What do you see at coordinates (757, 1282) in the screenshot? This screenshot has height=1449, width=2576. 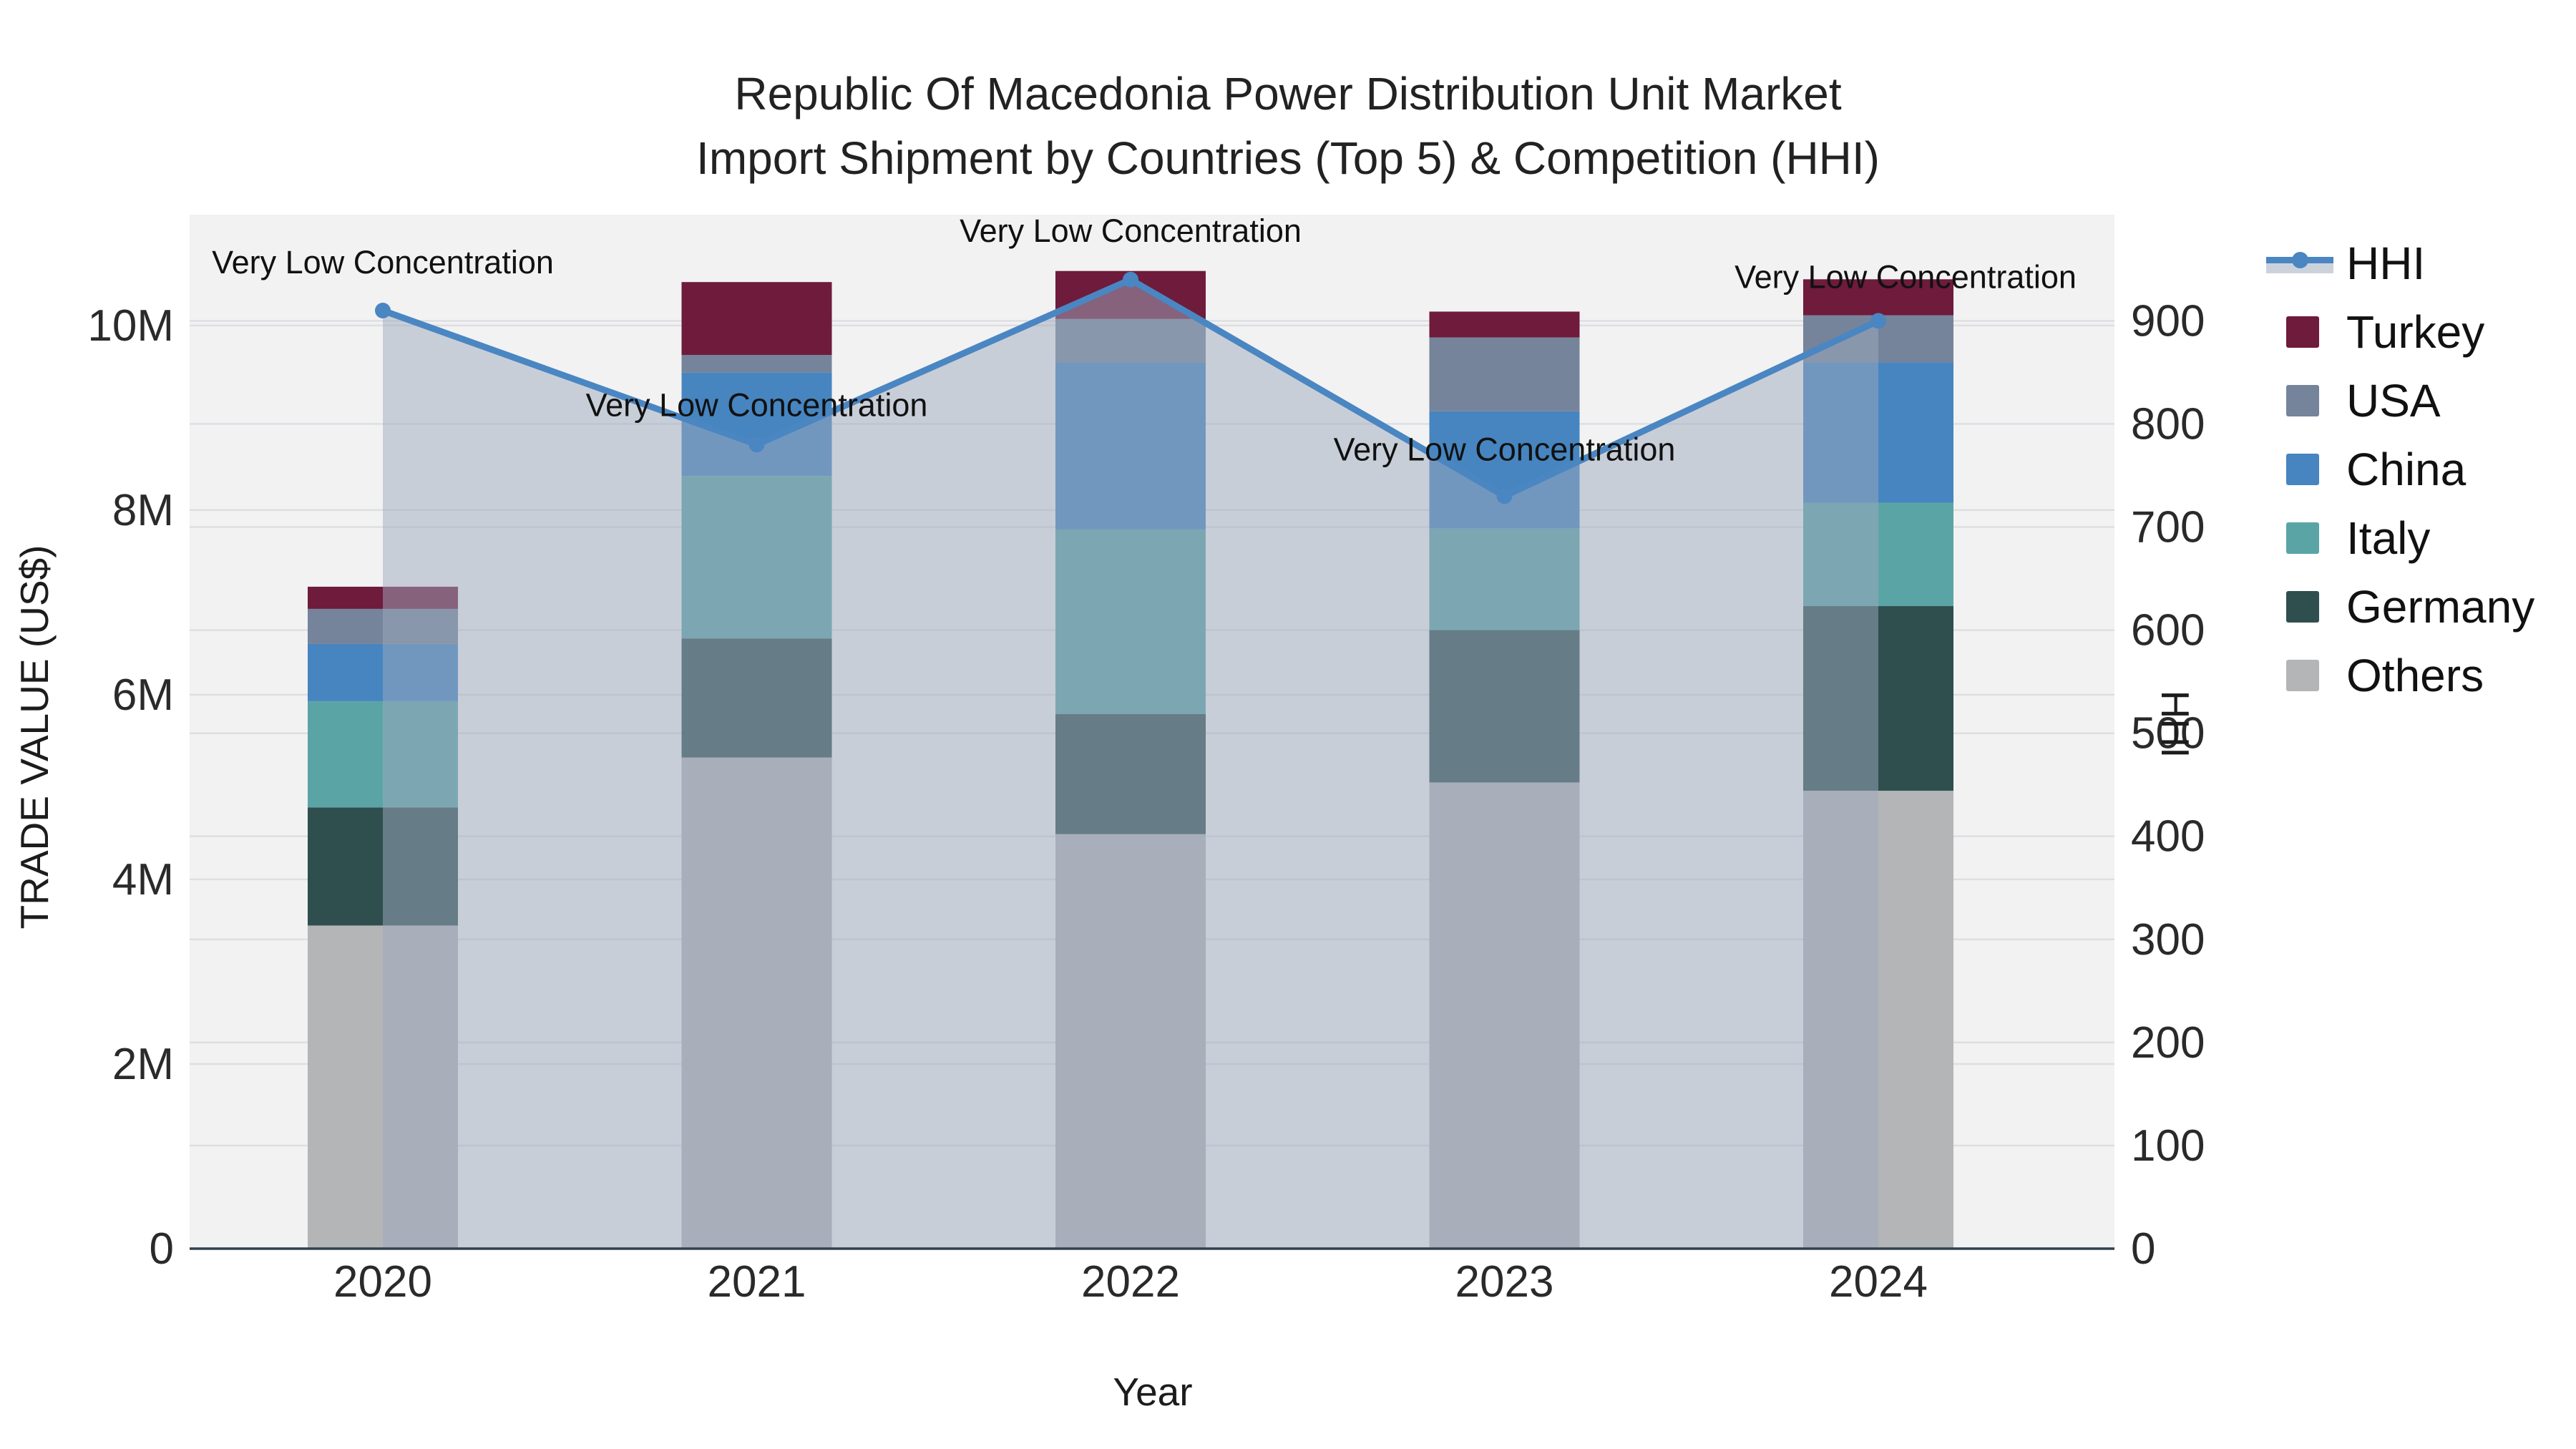 I see `x-tick-2021: 2021` at bounding box center [757, 1282].